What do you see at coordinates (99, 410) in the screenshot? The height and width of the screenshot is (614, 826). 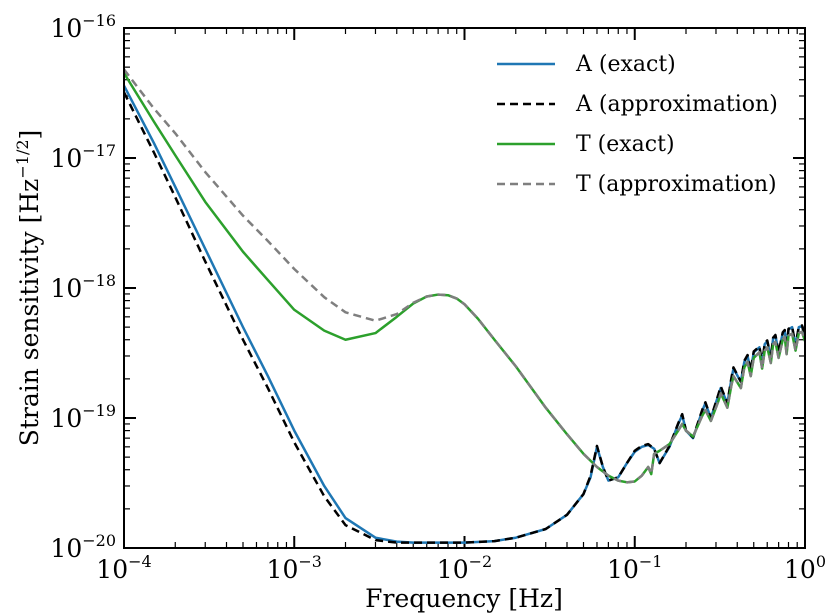 I see `y-tick-exponent: −19` at bounding box center [99, 410].